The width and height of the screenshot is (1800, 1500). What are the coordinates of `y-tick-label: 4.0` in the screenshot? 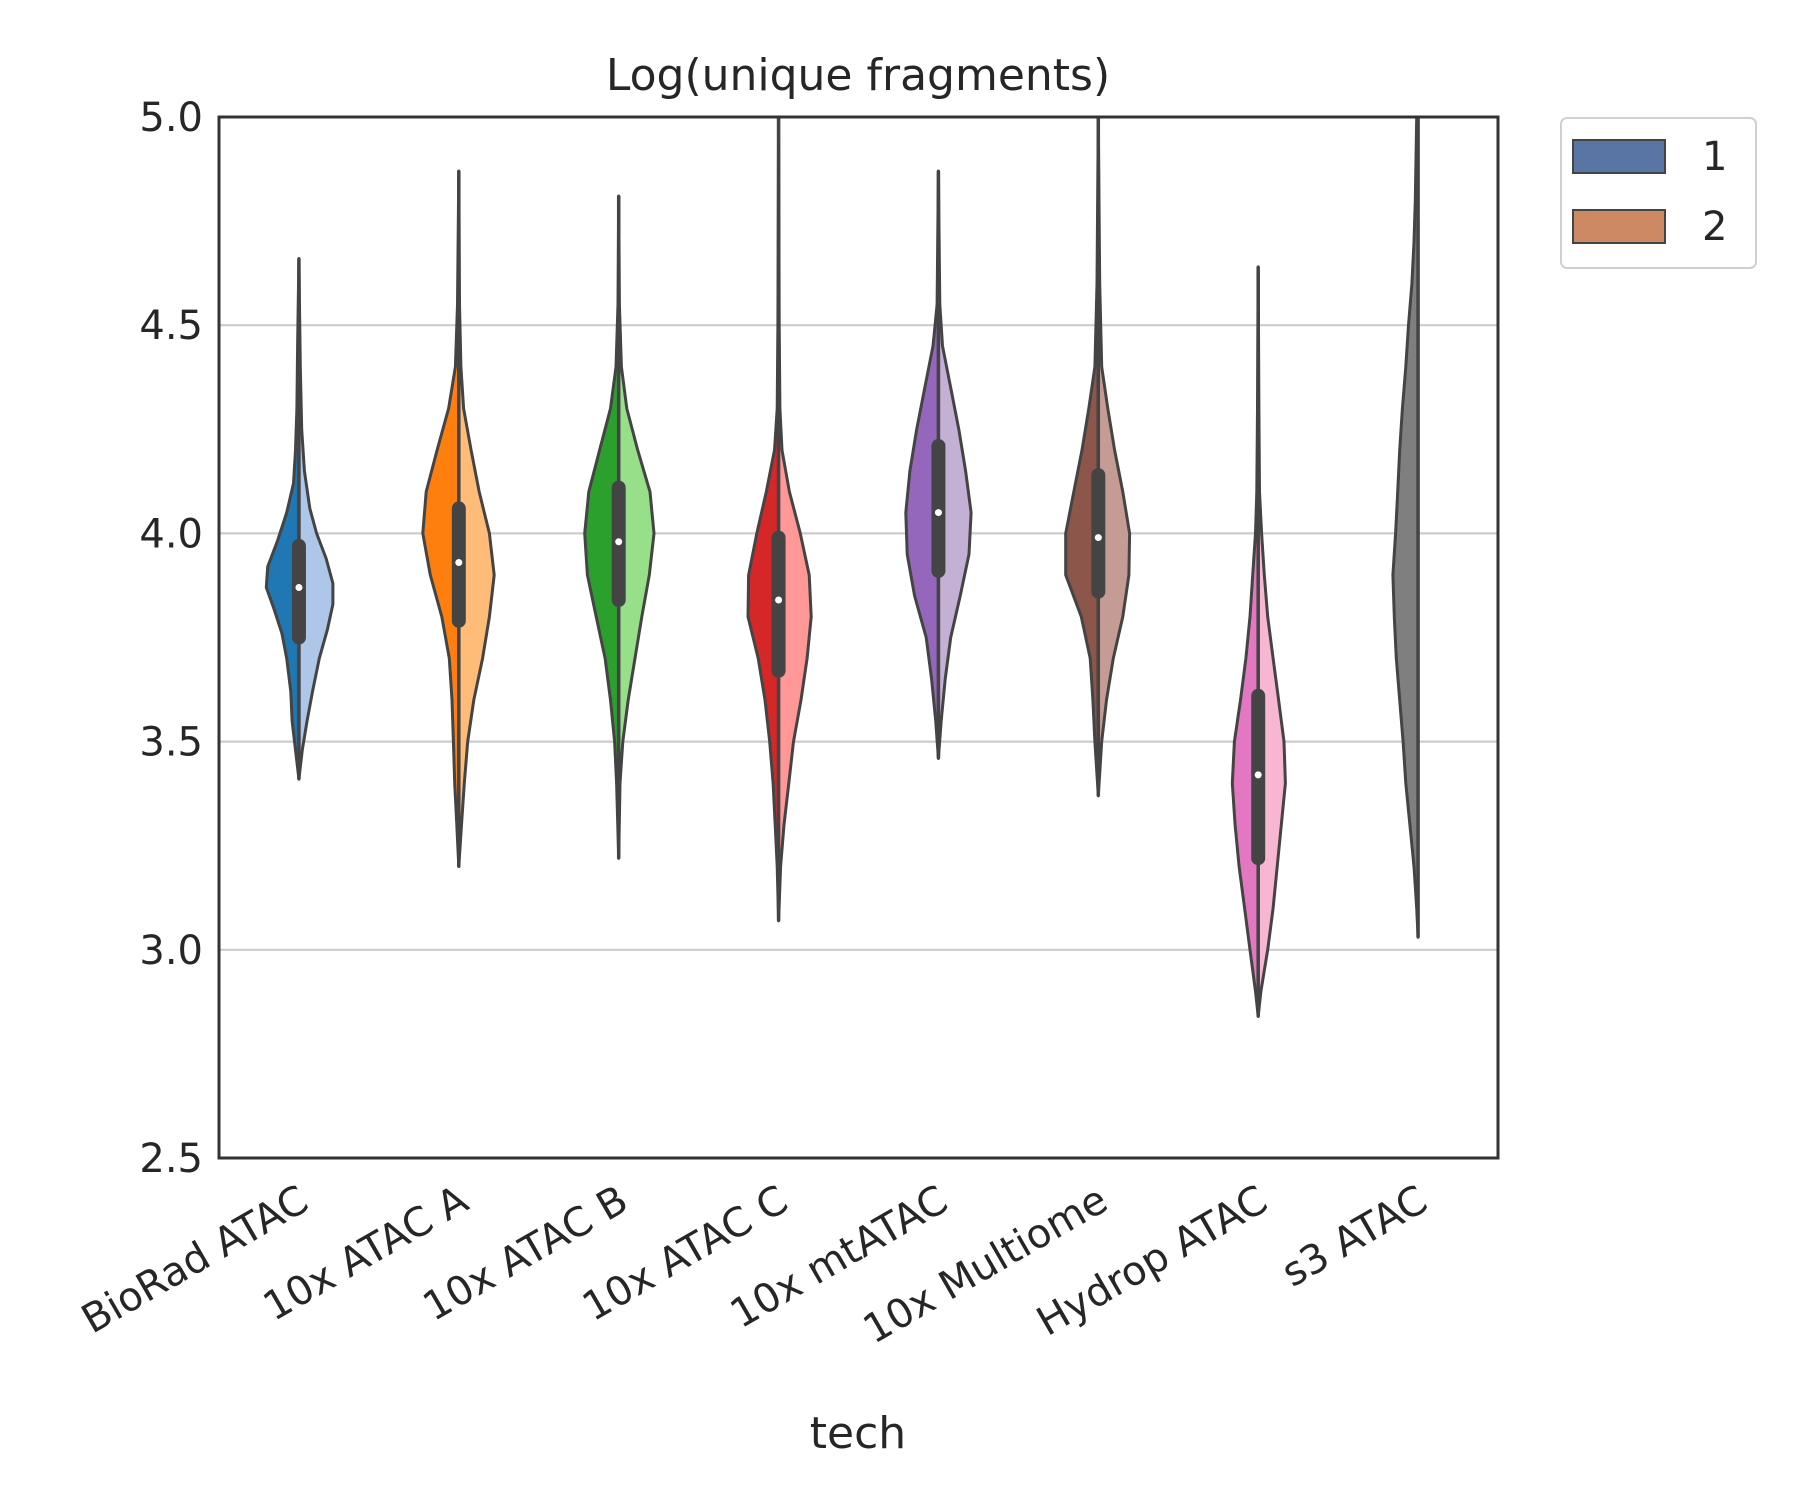 It's located at (171, 534).